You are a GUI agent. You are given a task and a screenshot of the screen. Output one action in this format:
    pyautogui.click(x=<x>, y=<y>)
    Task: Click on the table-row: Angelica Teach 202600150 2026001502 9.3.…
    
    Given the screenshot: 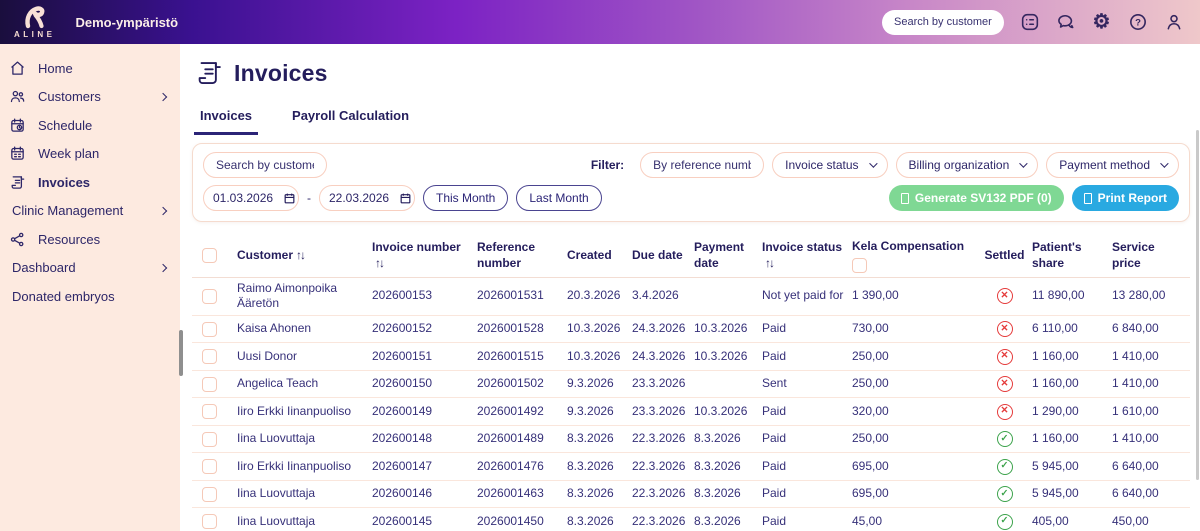 What is the action you would take?
    pyautogui.click(x=691, y=385)
    